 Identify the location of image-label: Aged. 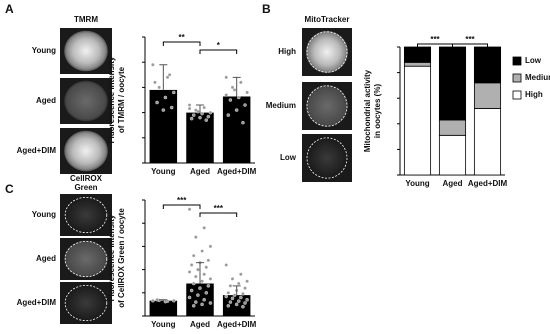
(46, 100).